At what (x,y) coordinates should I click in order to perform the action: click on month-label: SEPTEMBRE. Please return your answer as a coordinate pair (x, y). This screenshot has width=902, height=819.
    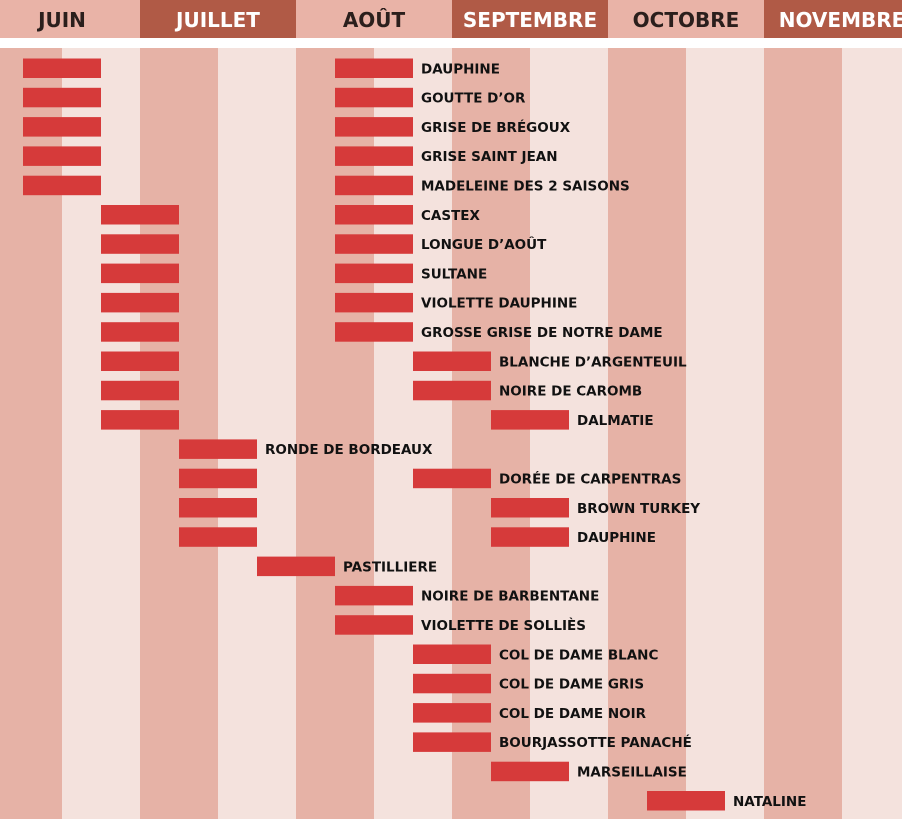
    Looking at the image, I should click on (530, 20).